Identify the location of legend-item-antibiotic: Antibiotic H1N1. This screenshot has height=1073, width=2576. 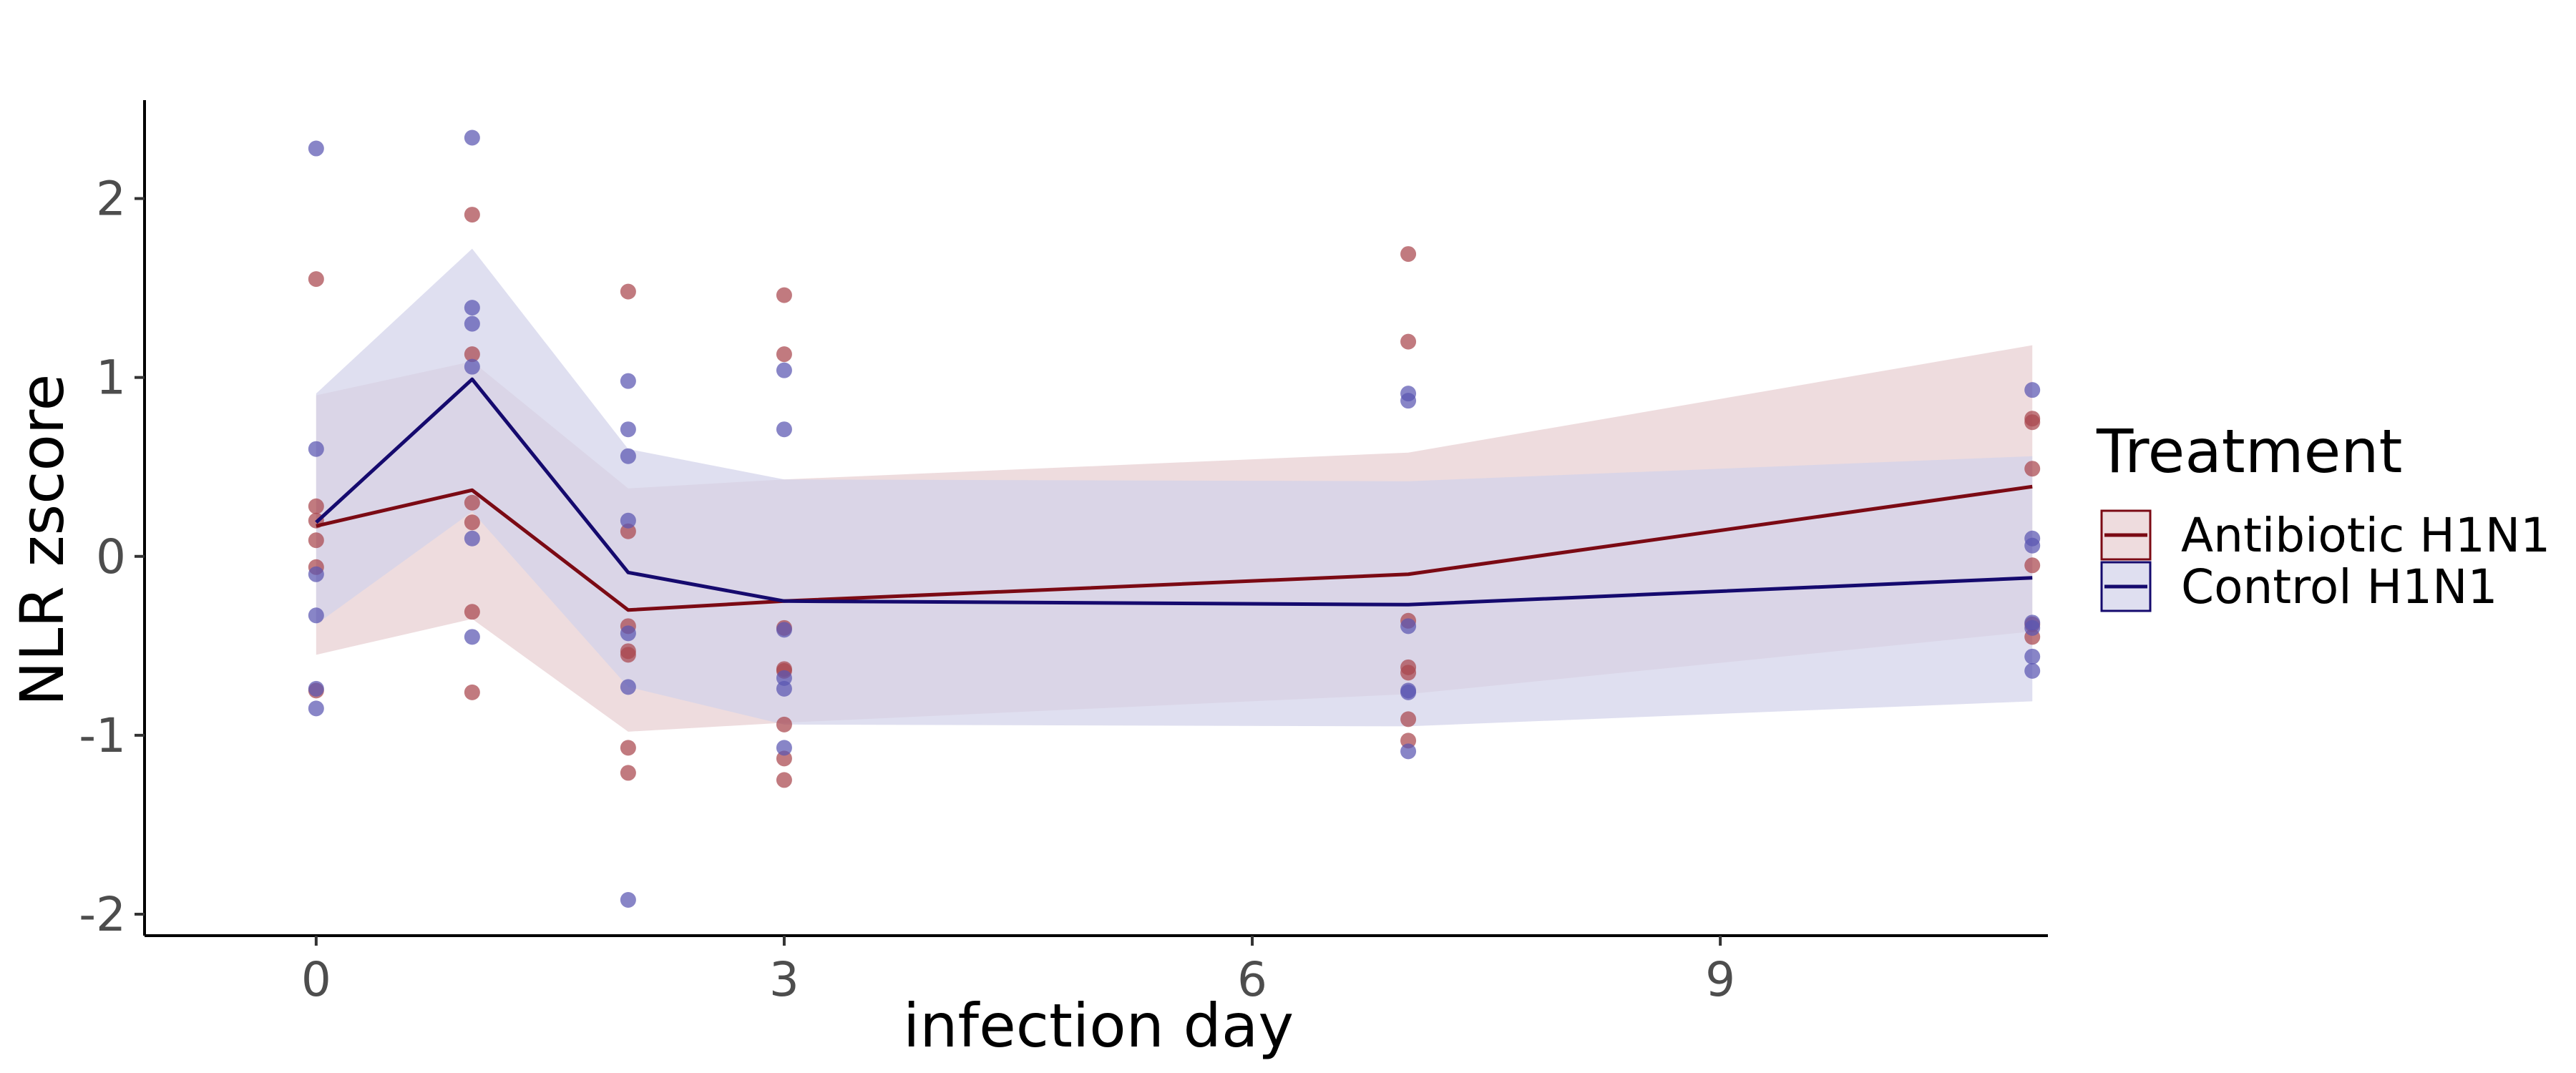
(2325, 535).